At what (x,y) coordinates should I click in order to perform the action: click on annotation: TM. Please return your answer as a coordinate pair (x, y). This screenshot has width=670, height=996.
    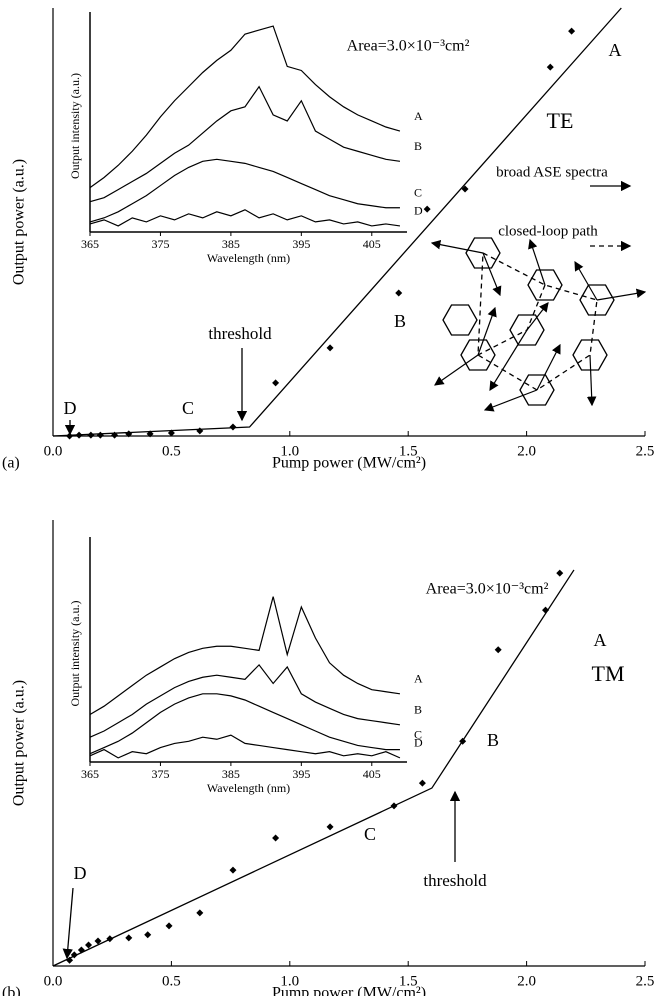
    Looking at the image, I should click on (608, 673).